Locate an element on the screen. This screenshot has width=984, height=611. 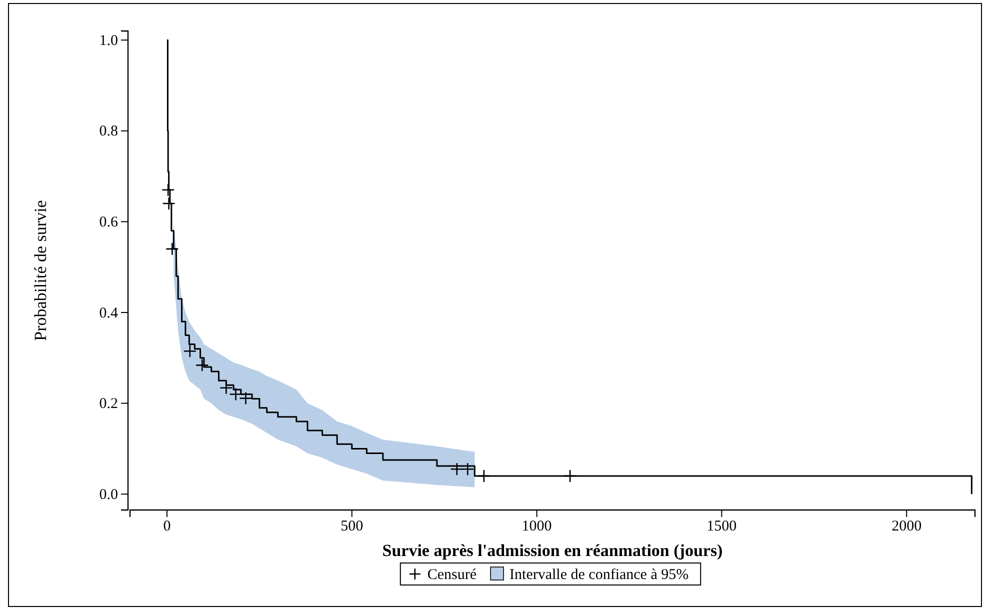
y-tick-label: 0.2 is located at coordinates (108, 404).